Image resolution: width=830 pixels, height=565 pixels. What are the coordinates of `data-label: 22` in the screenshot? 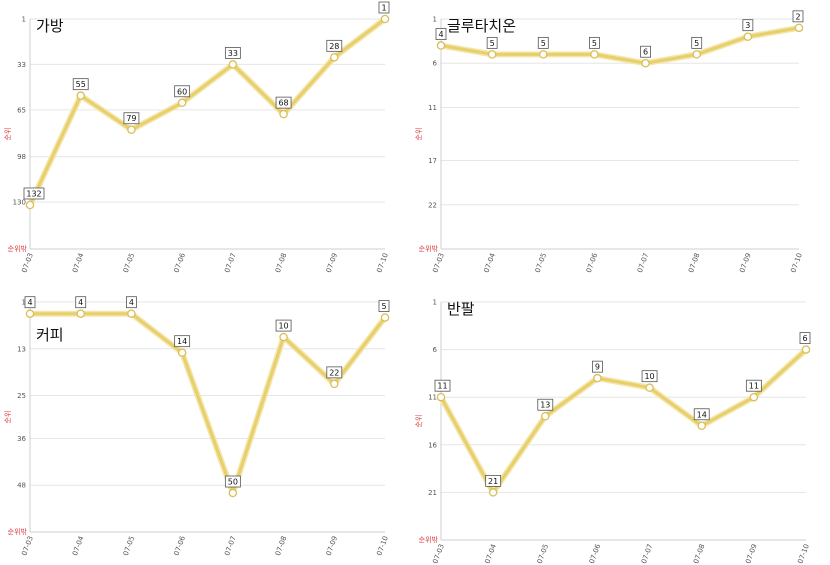 It's located at (334, 372).